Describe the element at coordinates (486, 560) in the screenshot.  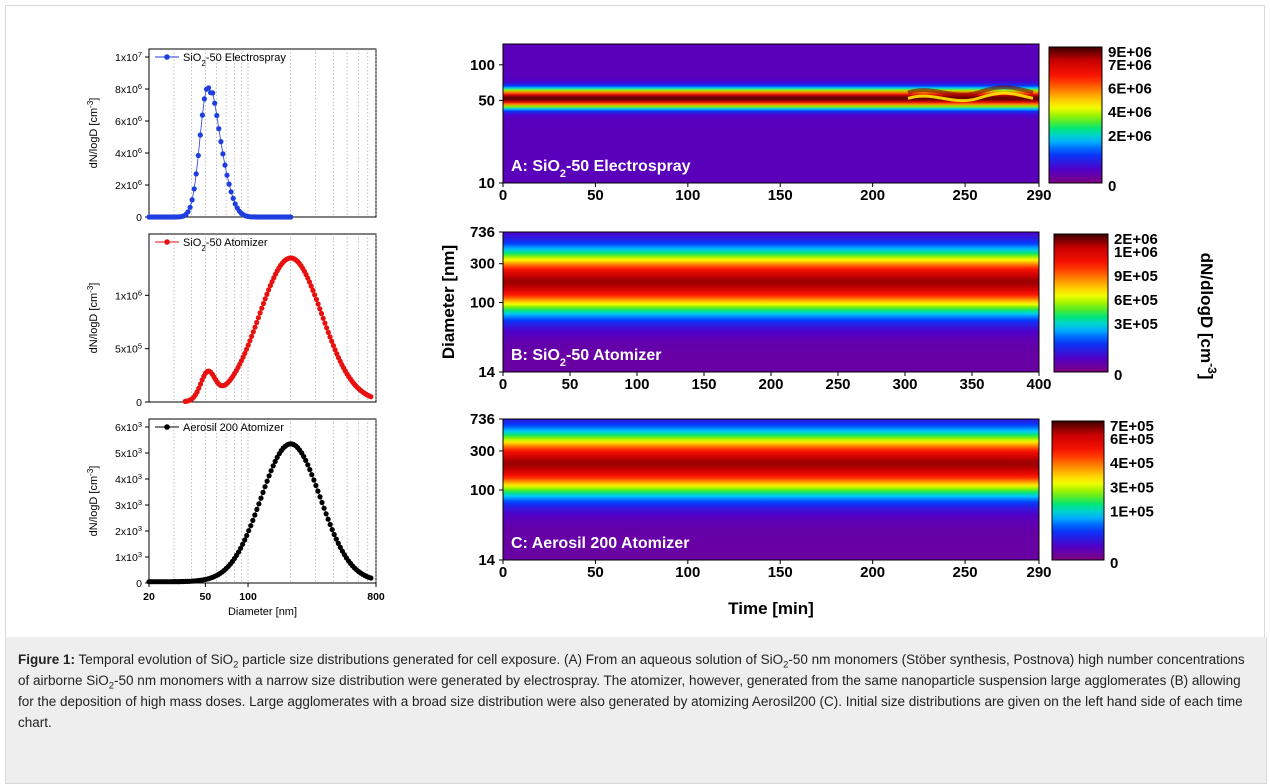
I see `y-tick-label: 14` at that location.